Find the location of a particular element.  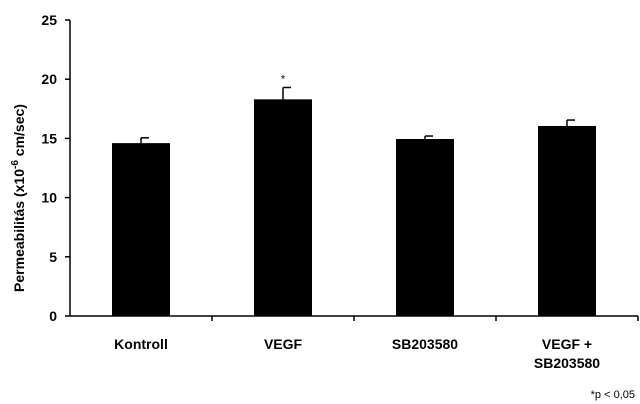

x-tick-label-line: Kontroll is located at coordinates (141, 344).